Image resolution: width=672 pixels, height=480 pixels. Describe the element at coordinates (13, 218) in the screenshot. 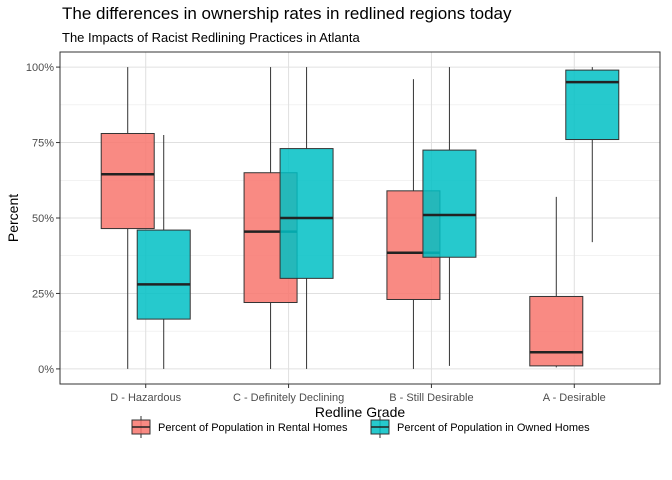

I see `y-axis-title: Percent` at that location.